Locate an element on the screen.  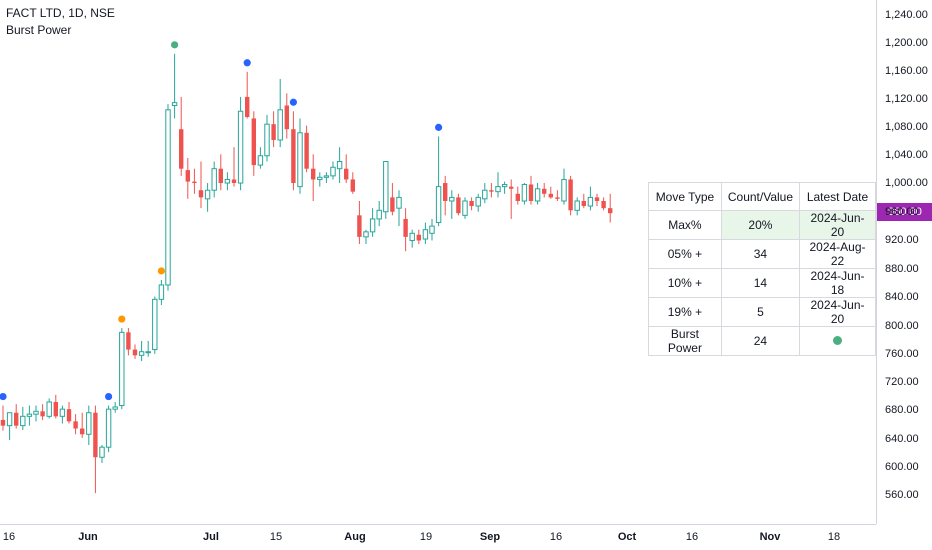
time-tick-label: 19 is located at coordinates (426, 537).